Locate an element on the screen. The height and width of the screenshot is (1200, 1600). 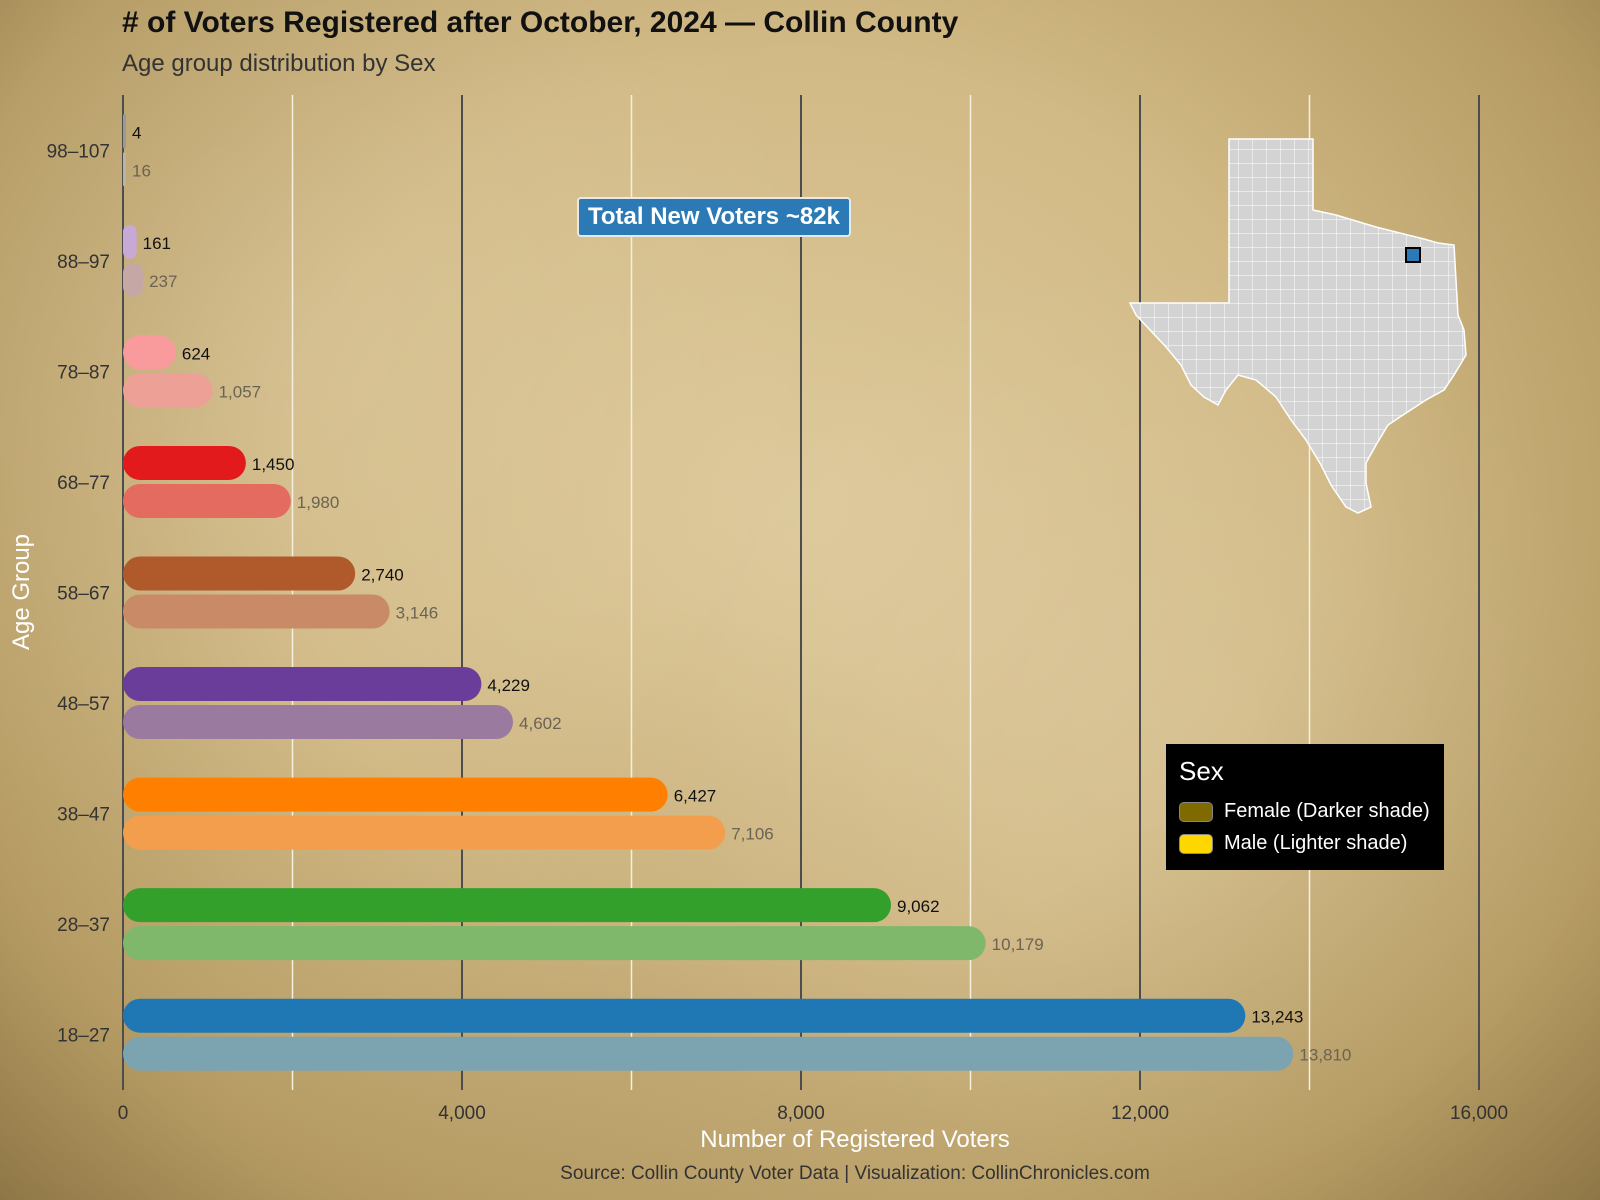
y-tick-label: 58–67 is located at coordinates (83, 594).